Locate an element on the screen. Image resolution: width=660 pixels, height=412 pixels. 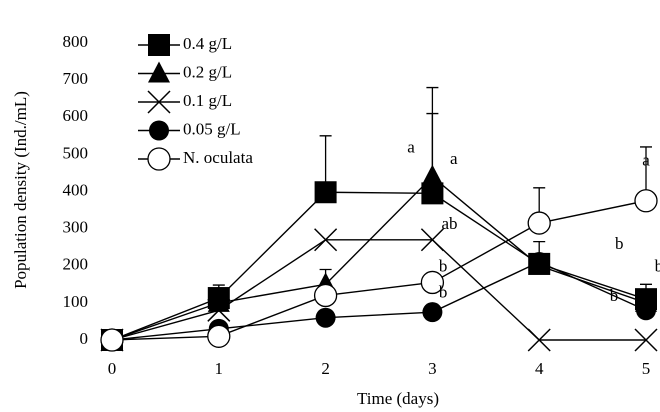
y-tick-label: 100 is located at coordinates (76, 301).